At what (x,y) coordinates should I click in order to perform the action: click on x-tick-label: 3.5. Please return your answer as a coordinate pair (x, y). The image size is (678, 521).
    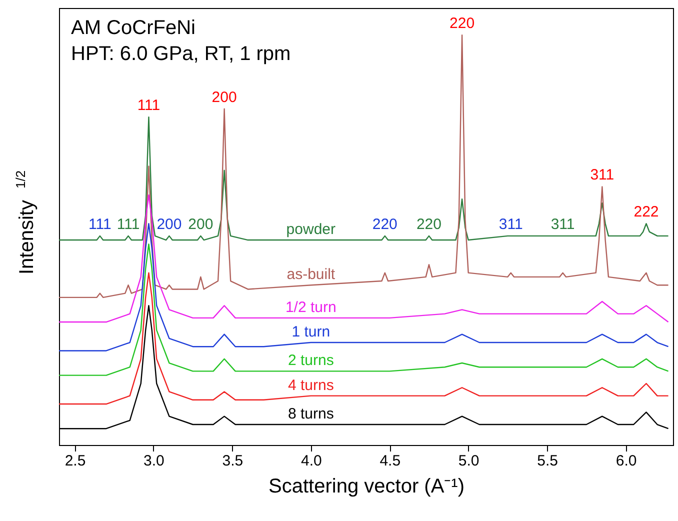
    Looking at the image, I should click on (233, 461).